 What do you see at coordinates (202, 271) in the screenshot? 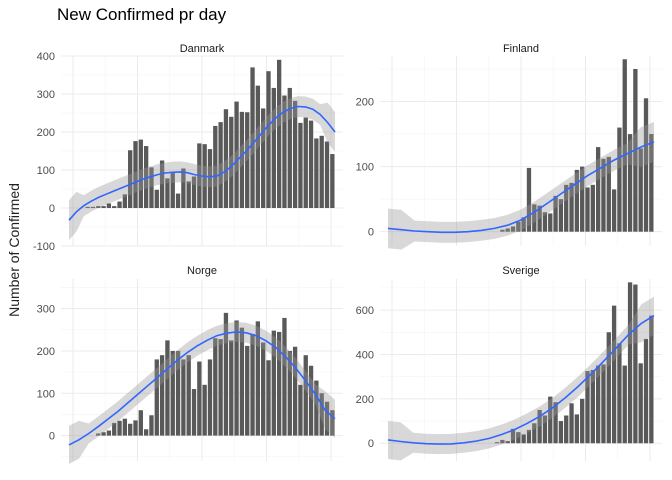
I see `panel-title: Norge` at bounding box center [202, 271].